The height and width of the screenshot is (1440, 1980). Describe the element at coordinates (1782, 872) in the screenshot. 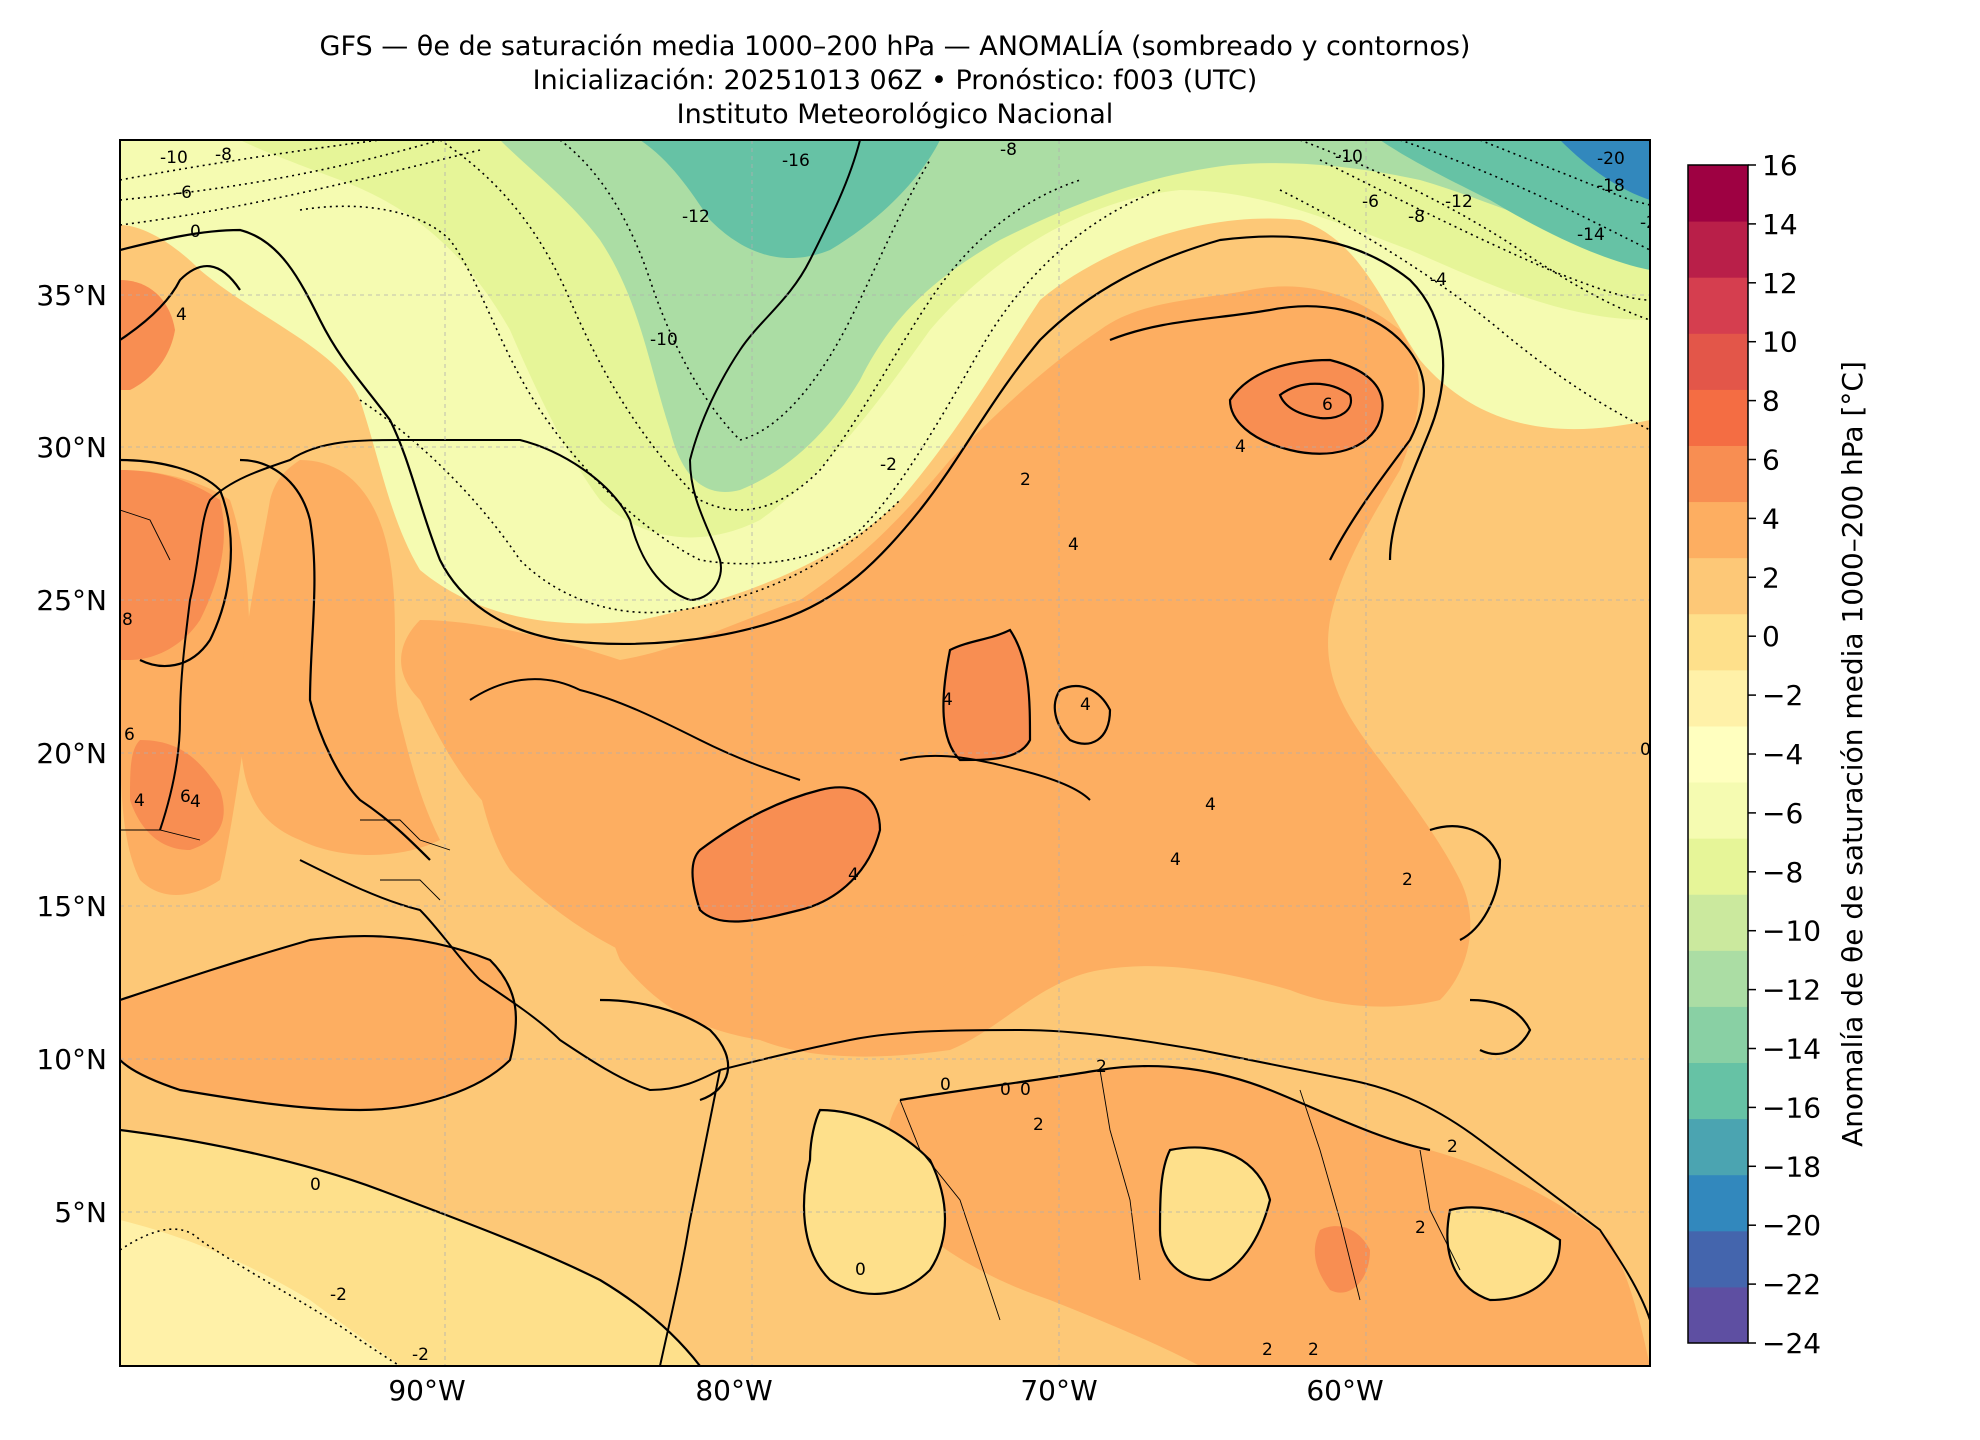

I see `colorbar-tick-label: −8` at that location.